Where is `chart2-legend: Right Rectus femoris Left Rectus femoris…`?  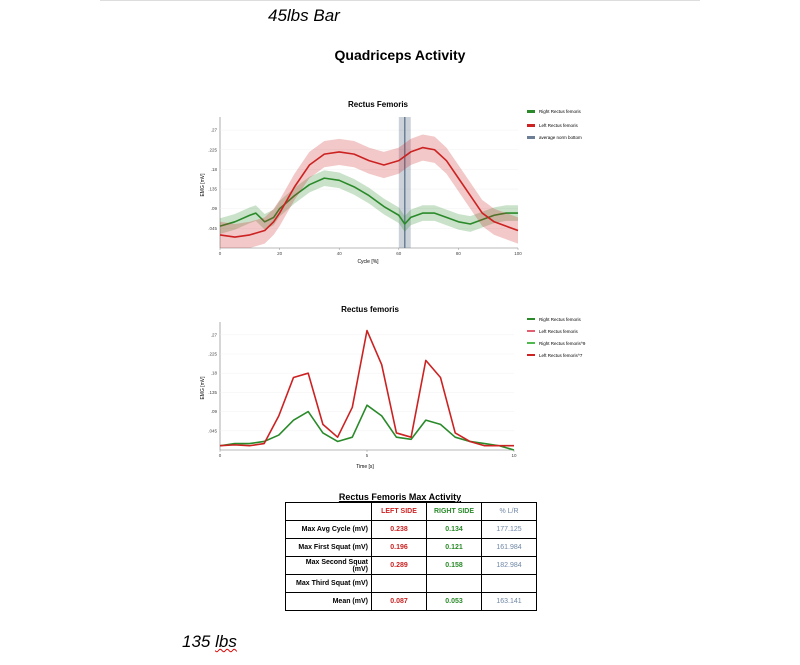
chart2-legend: Right Rectus femoris Left Rectus femoris… is located at coordinates (556, 337).